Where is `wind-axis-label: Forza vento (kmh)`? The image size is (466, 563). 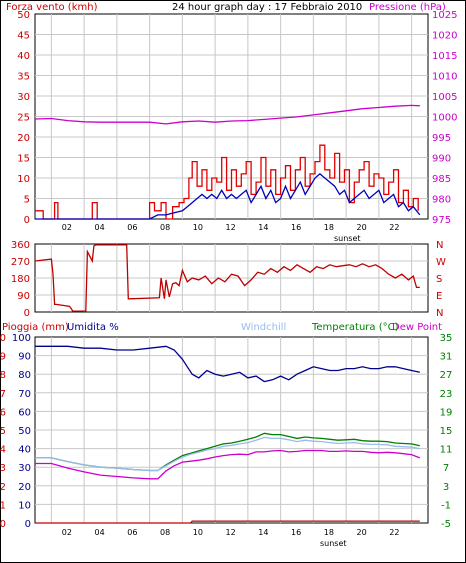
wind-axis-label: Forza vento (kmh) is located at coordinates (52, 7).